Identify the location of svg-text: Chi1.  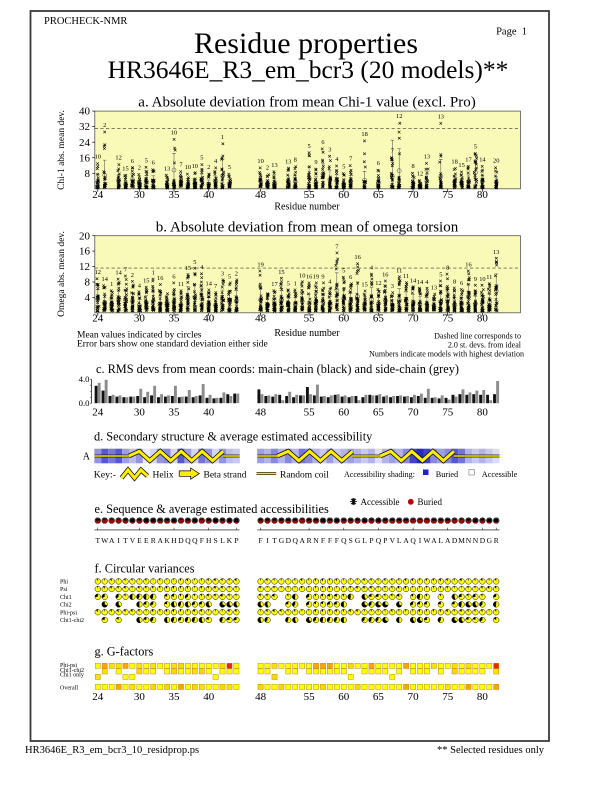
(66, 598).